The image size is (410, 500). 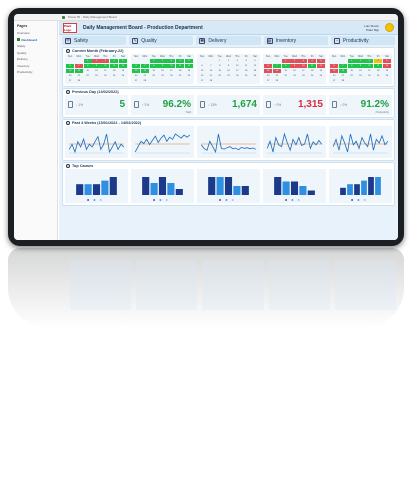 What do you see at coordinates (35, 66) in the screenshot?
I see `nav-item: Inventory` at bounding box center [35, 66].